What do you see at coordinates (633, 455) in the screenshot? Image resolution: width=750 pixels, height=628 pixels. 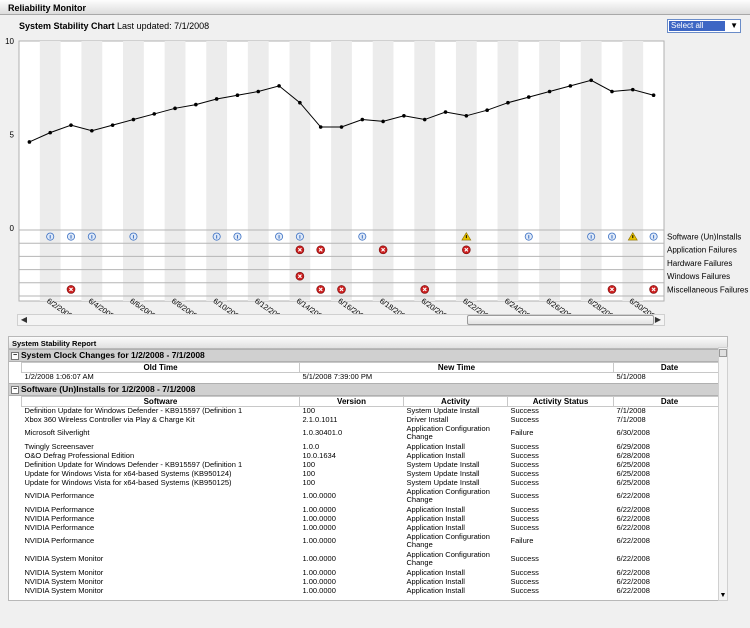 I see `table-cell: 6/28/2008` at bounding box center [633, 455].